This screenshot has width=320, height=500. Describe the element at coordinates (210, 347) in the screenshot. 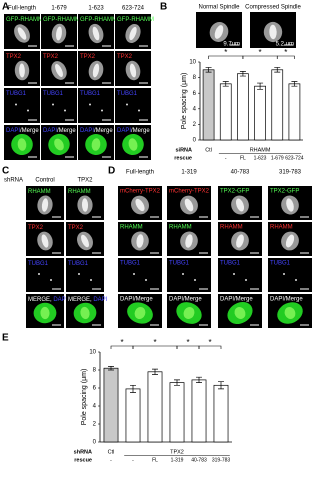

I see `significance-bracket` at that location.